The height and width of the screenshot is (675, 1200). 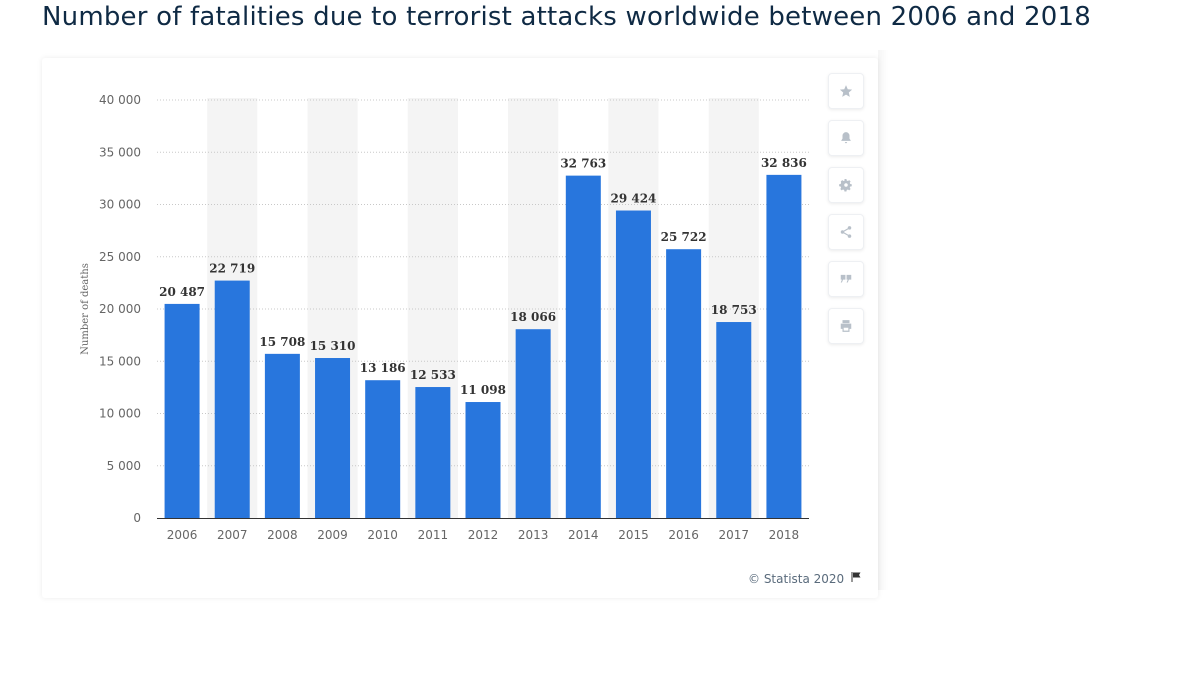 I want to click on value-label: 13 186, so click(x=383, y=368).